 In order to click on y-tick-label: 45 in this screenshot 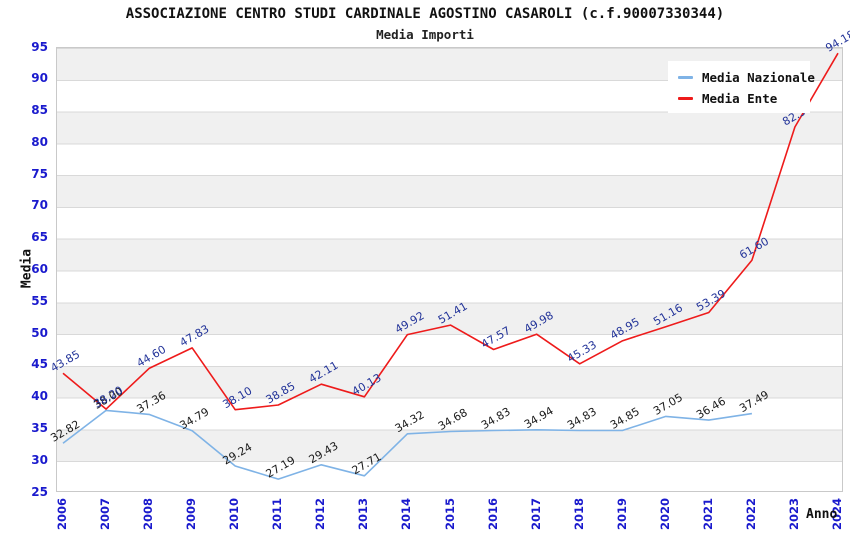, I will do `click(39, 364)`.